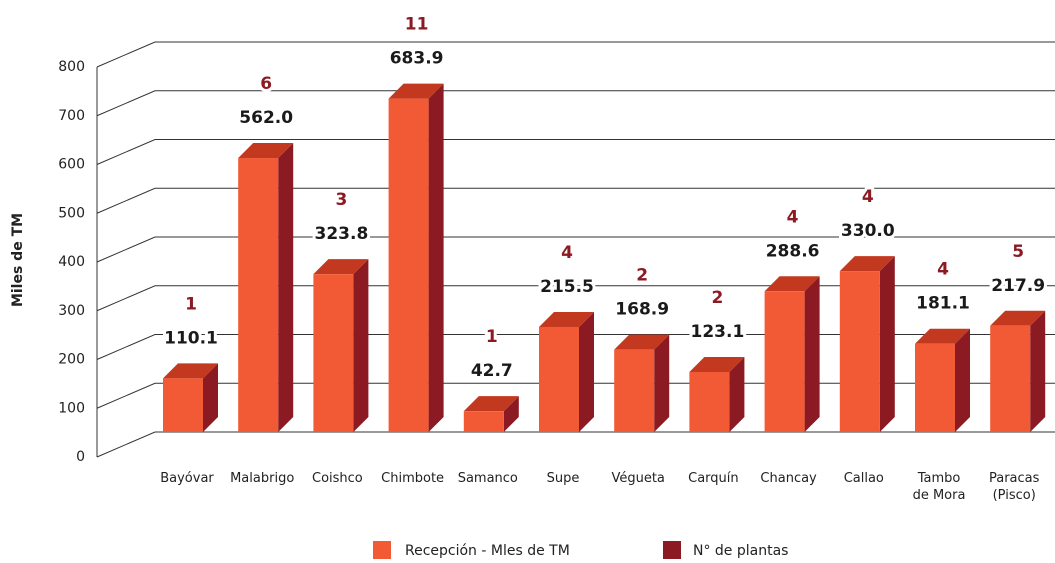 This screenshot has height=563, width=1055. What do you see at coordinates (71, 116) in the screenshot?
I see `y-tick-label: 700` at bounding box center [71, 116].